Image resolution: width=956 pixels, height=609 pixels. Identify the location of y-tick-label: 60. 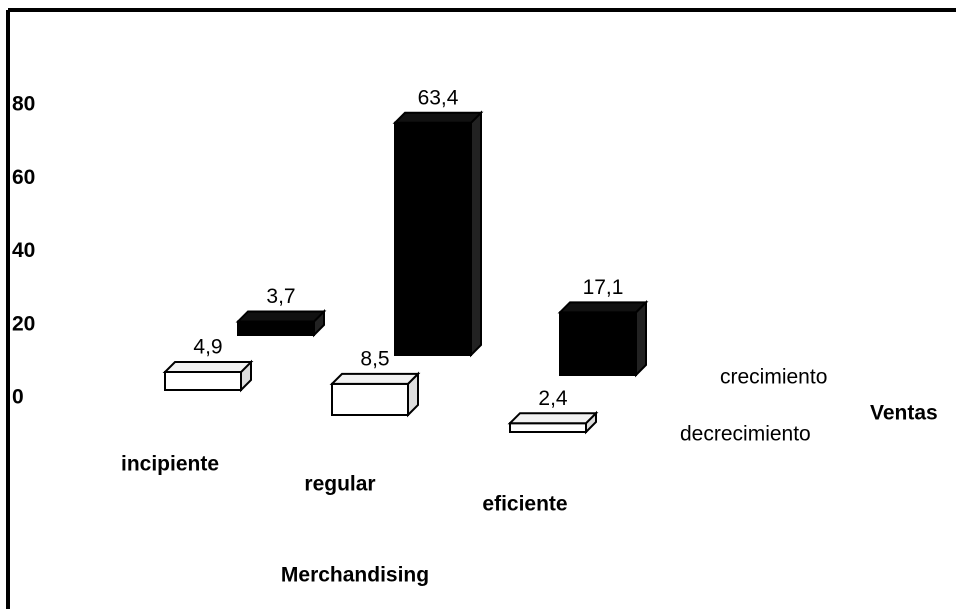
(23, 177).